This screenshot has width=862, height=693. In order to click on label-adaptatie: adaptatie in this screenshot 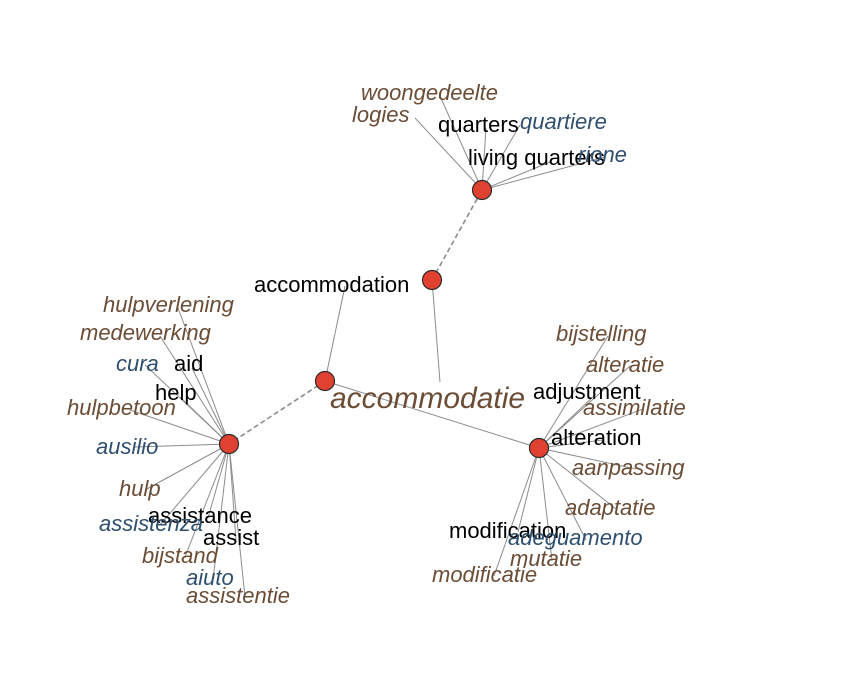, I will do `click(610, 507)`.